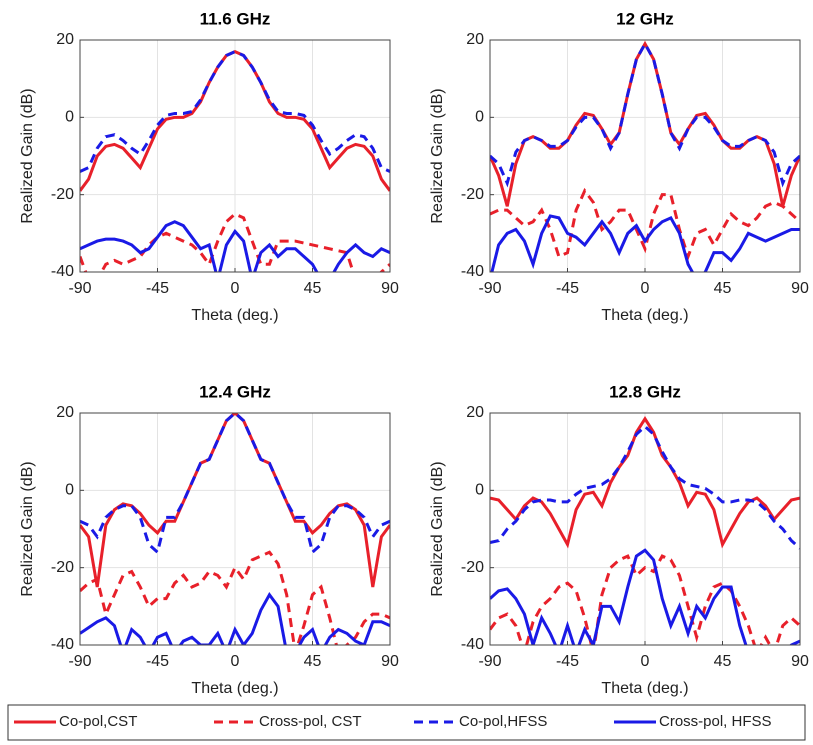  Describe the element at coordinates (310, 721) in the screenshot. I see `legend-label: Cross-pol, CST` at that location.